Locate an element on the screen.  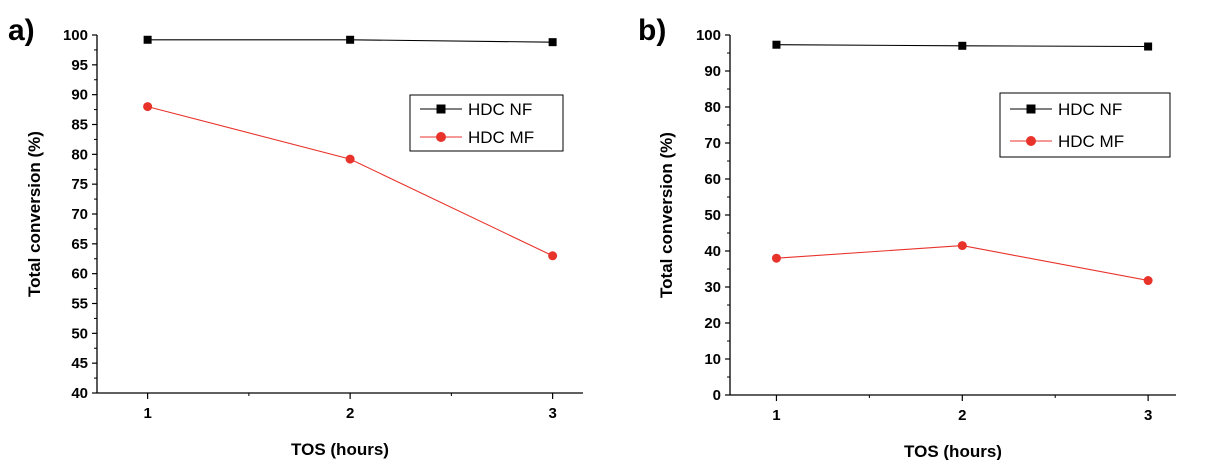
panel-label: b) is located at coordinates (652, 30).